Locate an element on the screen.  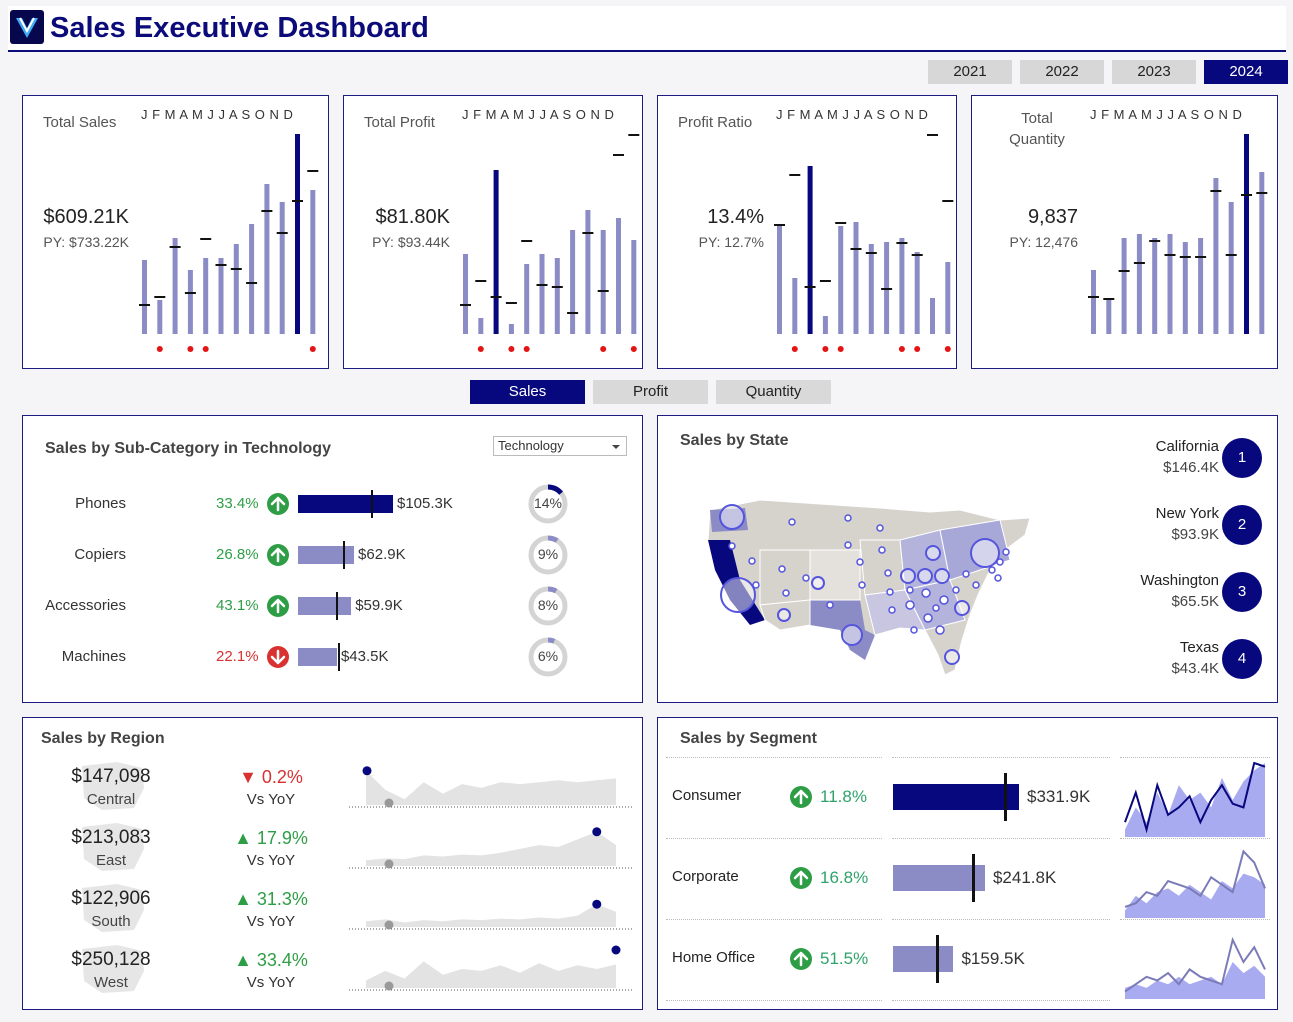
kpi-previous-year: PY: $733.22K is located at coordinates (86, 242).